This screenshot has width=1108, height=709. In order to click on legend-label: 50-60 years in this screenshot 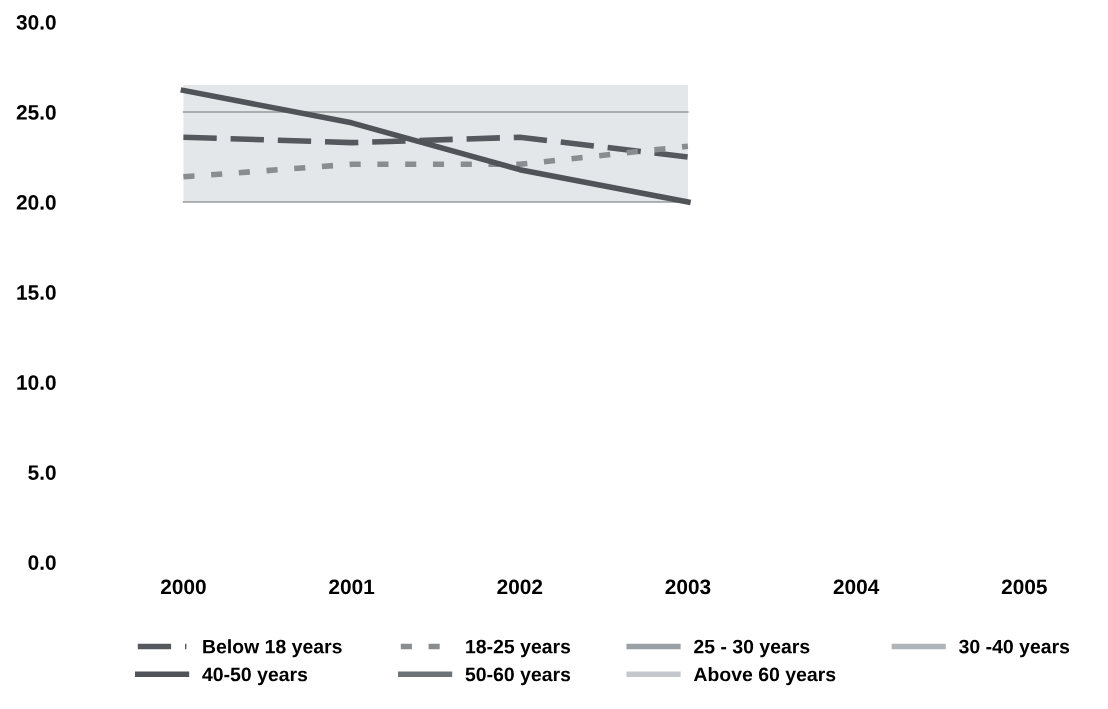, I will do `click(518, 676)`.